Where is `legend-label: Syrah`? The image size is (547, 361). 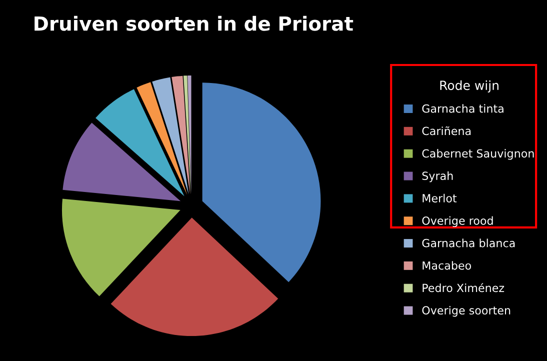
legend-label: Syrah is located at coordinates (437, 176).